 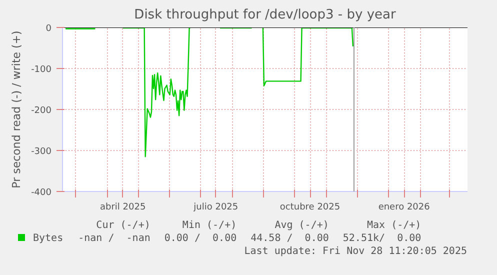 I want to click on x-tick-label: octubre 2025, so click(x=310, y=207).